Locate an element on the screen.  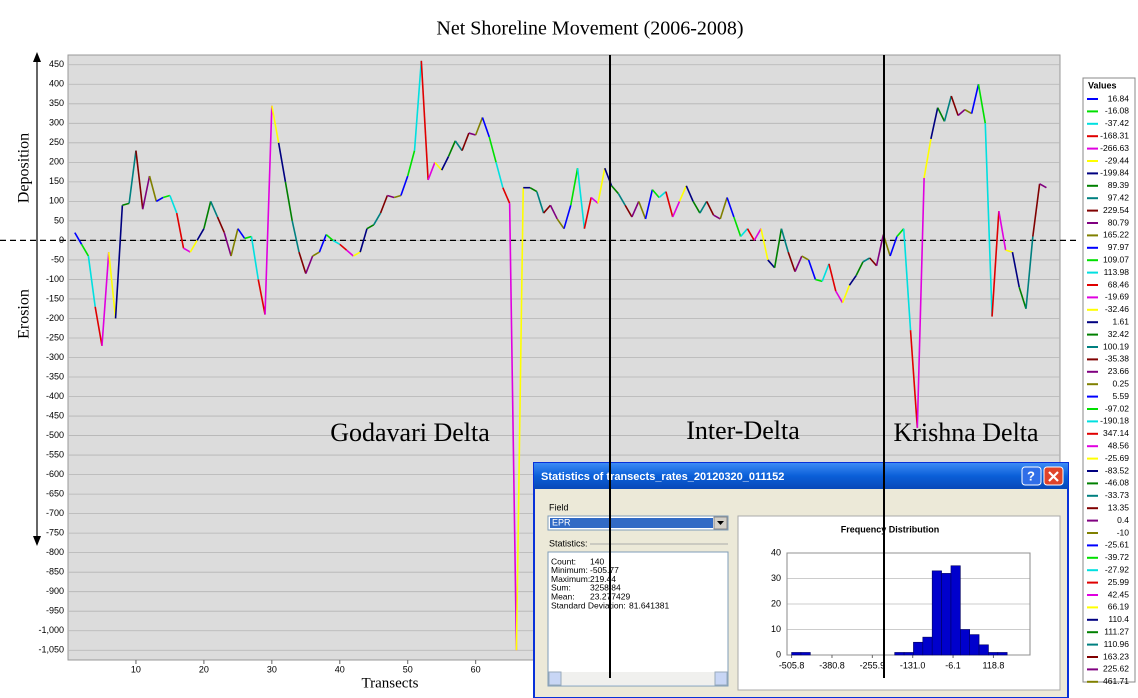
y-tick-label: 450 is located at coordinates (56, 64).